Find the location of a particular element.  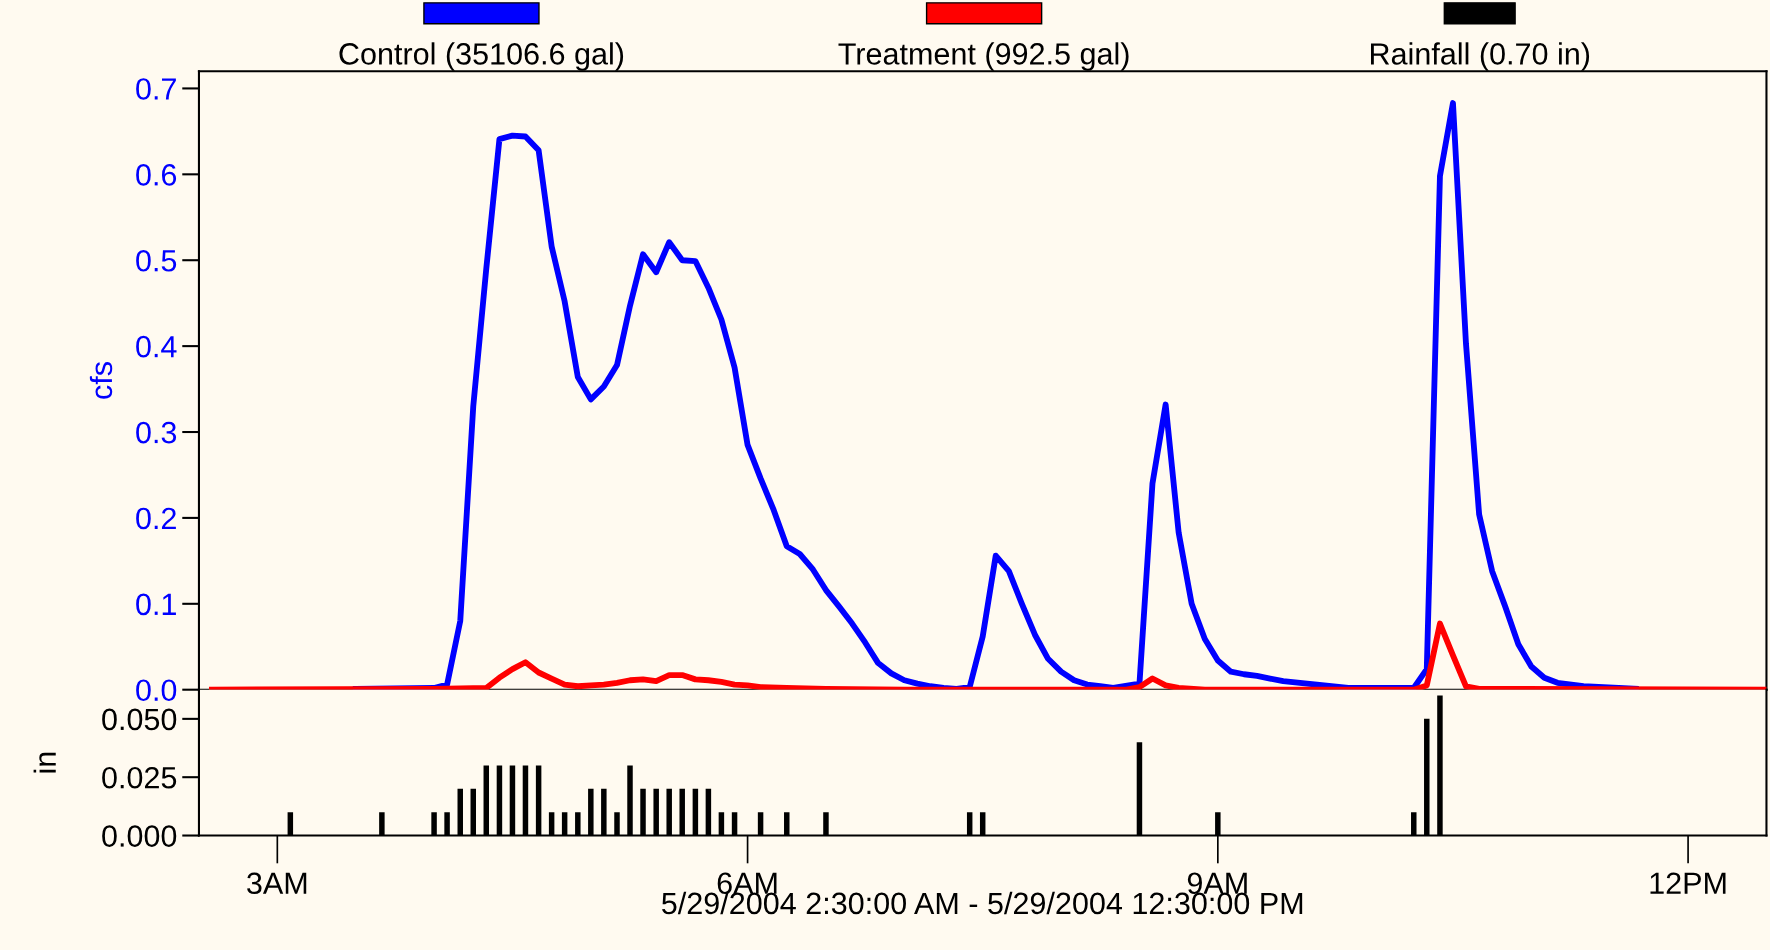

legend-label: Control (35106.6 gal) is located at coordinates (481, 56).